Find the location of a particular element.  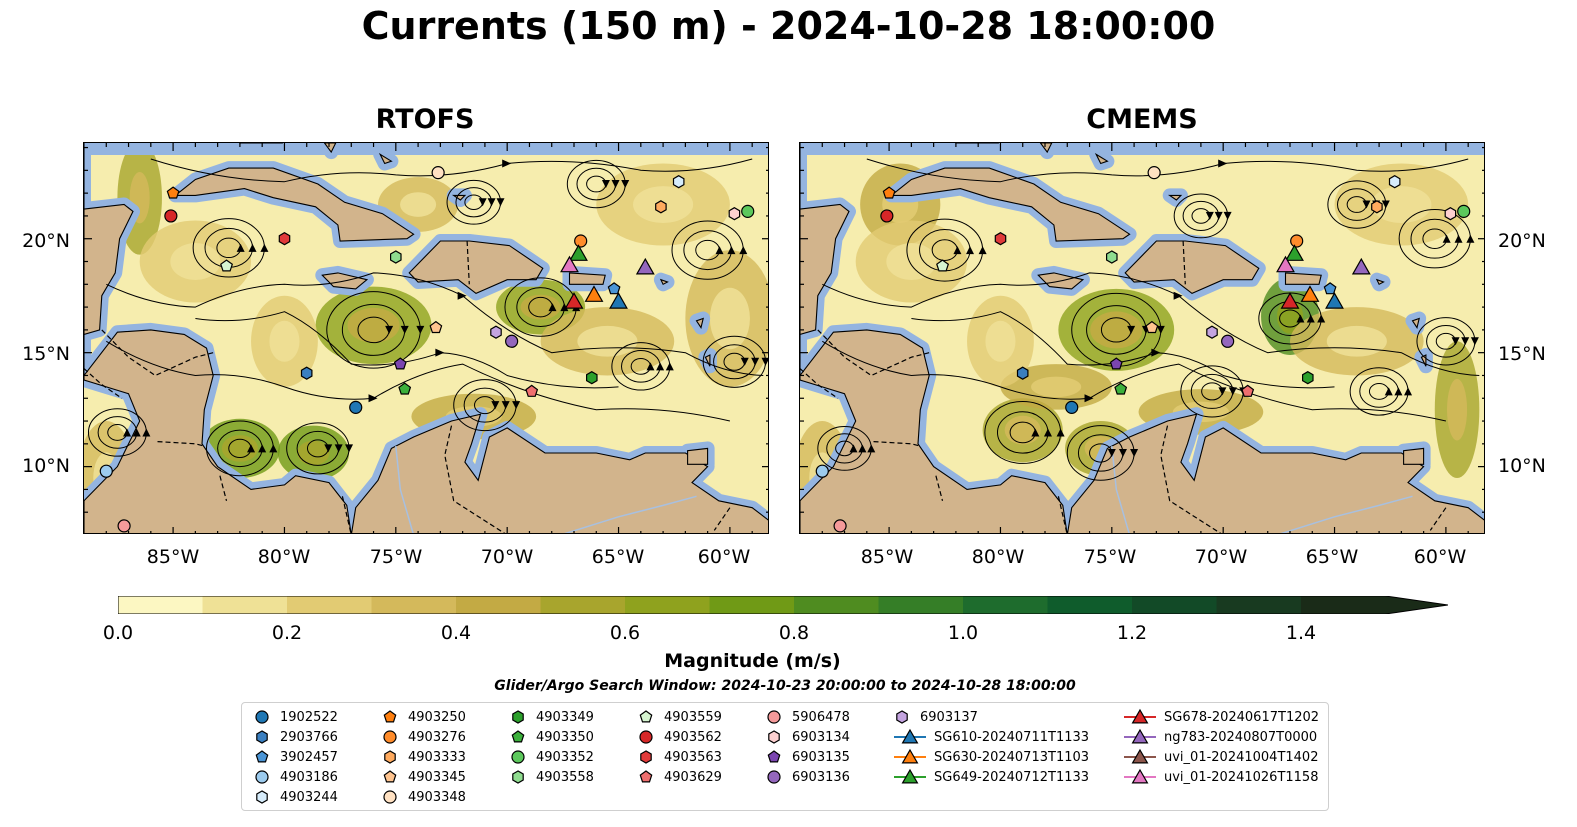

glider-uvi_01-20241026T1158 is located at coordinates (1285, 264).